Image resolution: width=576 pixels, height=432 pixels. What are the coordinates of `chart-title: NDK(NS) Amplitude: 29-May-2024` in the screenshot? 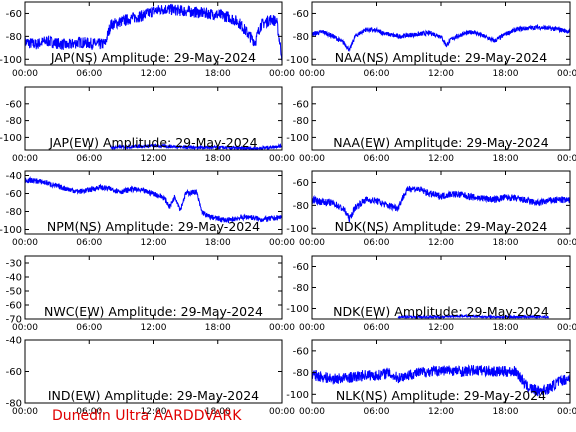 It's located at (441, 226).